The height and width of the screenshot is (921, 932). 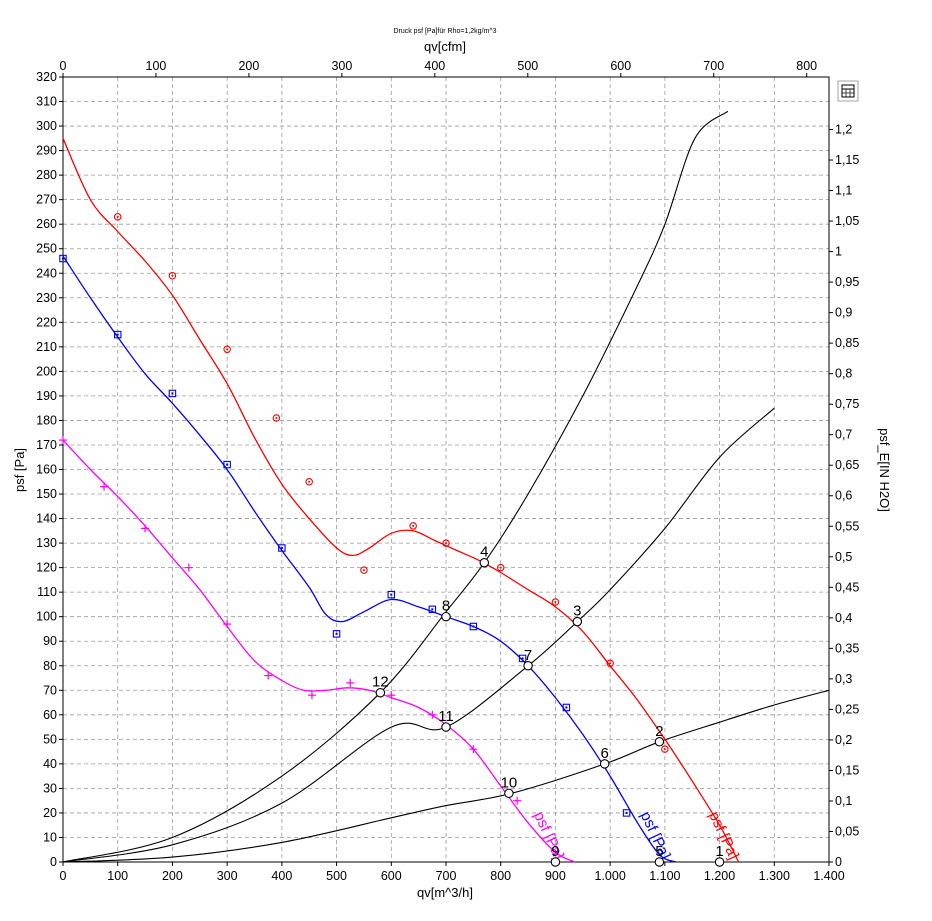 What do you see at coordinates (847, 587) in the screenshot?
I see `y2-tick-label: 0,45` at bounding box center [847, 587].